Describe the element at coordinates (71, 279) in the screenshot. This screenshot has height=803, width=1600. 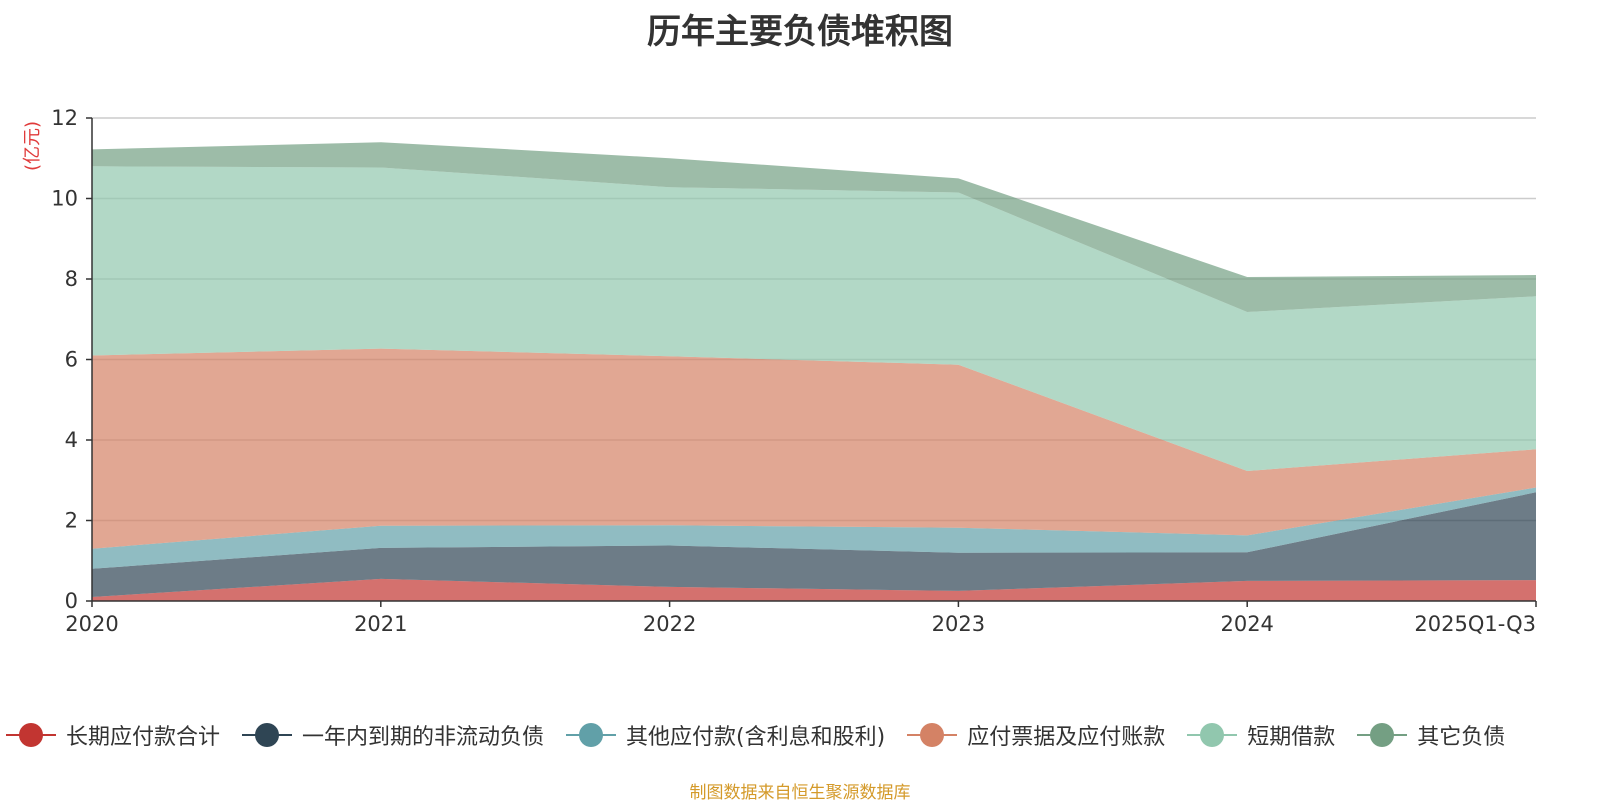
I see `y-tick-label-4: 8` at that location.